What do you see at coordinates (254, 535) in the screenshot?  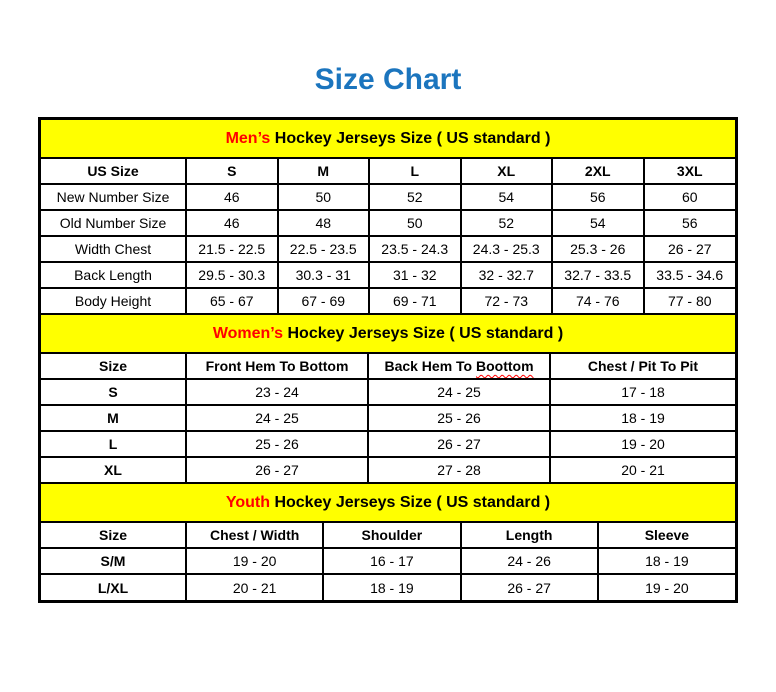 I see `column-header: Chest / Width` at bounding box center [254, 535].